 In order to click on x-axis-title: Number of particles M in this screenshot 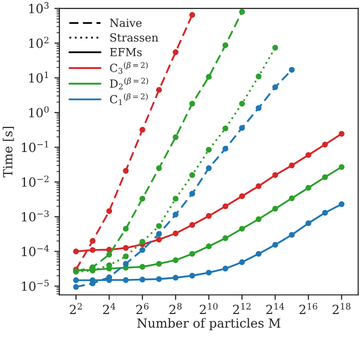, I will do `click(208, 324)`.